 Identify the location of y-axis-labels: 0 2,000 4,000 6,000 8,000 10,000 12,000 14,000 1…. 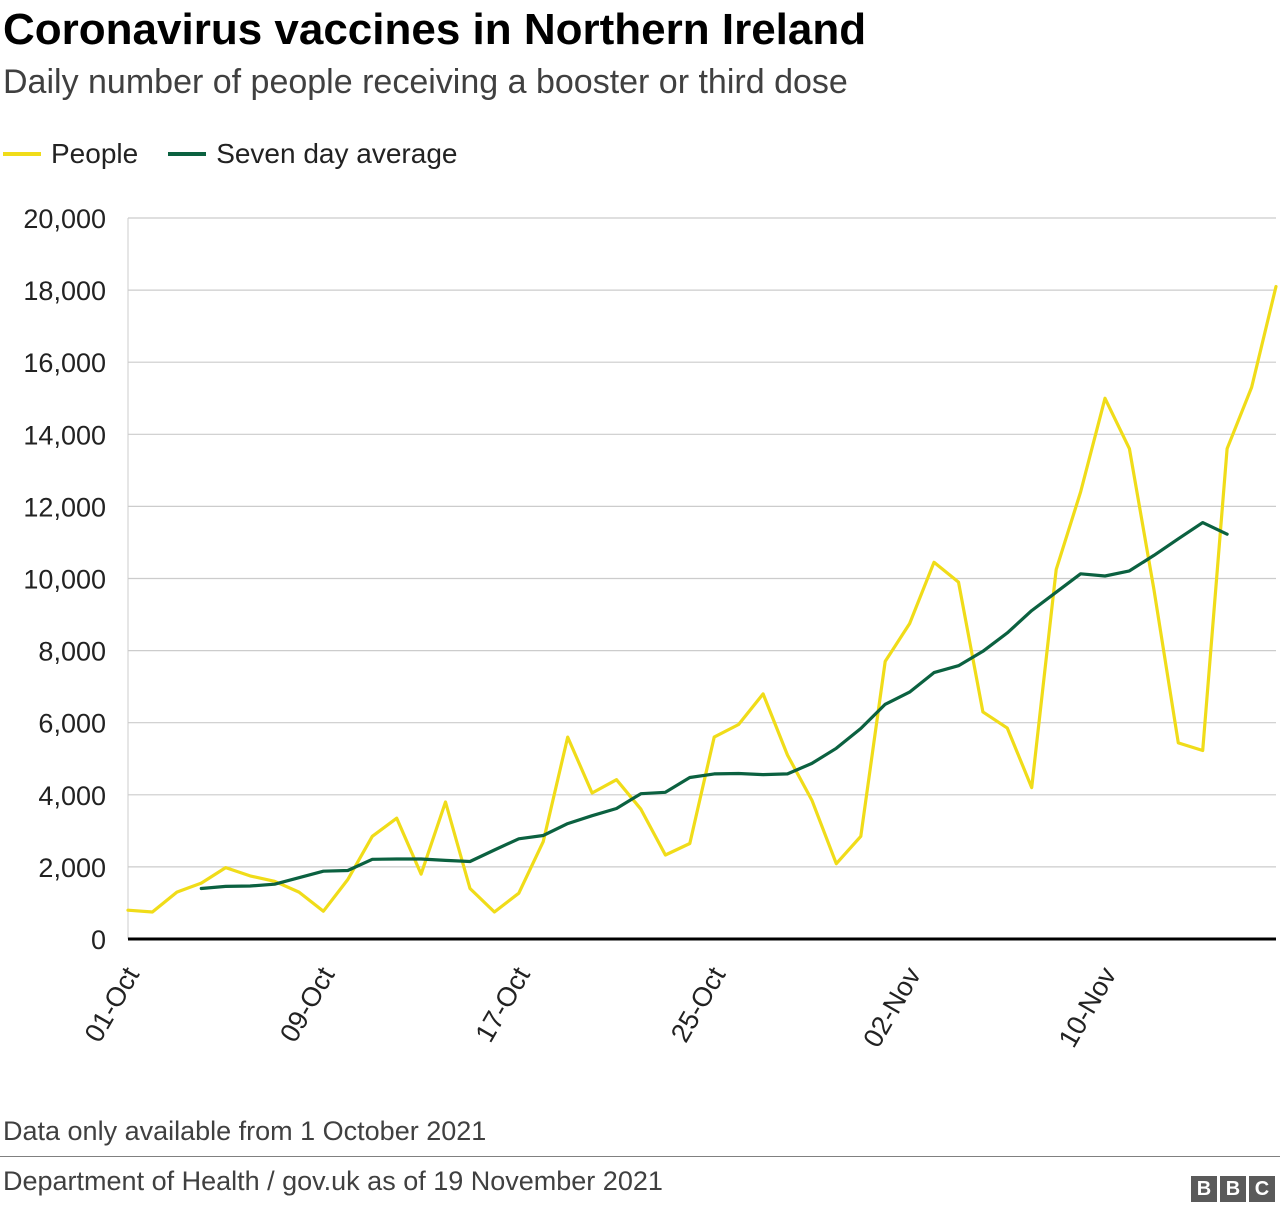
(64, 579).